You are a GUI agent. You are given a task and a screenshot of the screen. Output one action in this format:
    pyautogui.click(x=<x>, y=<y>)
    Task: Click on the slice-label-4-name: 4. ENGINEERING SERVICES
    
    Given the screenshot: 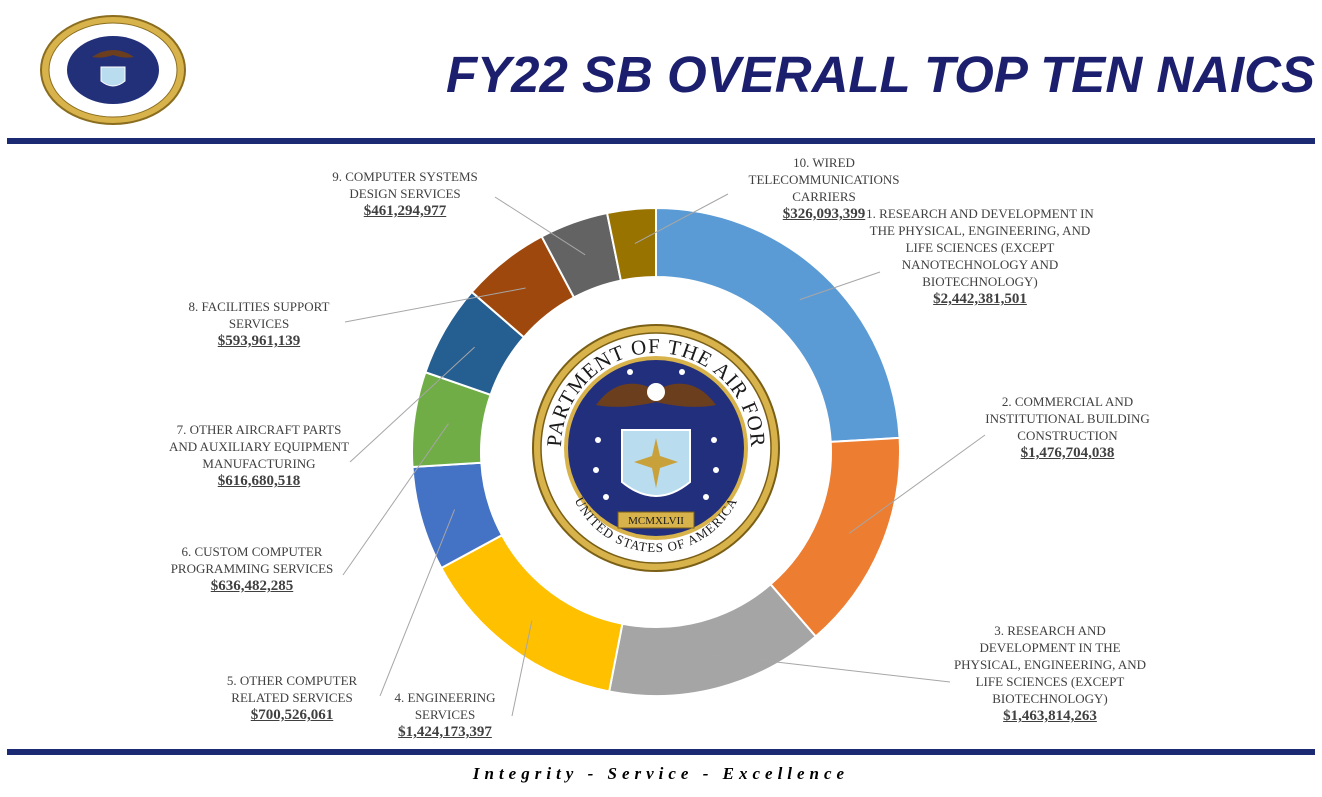 What is the action you would take?
    pyautogui.click(x=445, y=706)
    